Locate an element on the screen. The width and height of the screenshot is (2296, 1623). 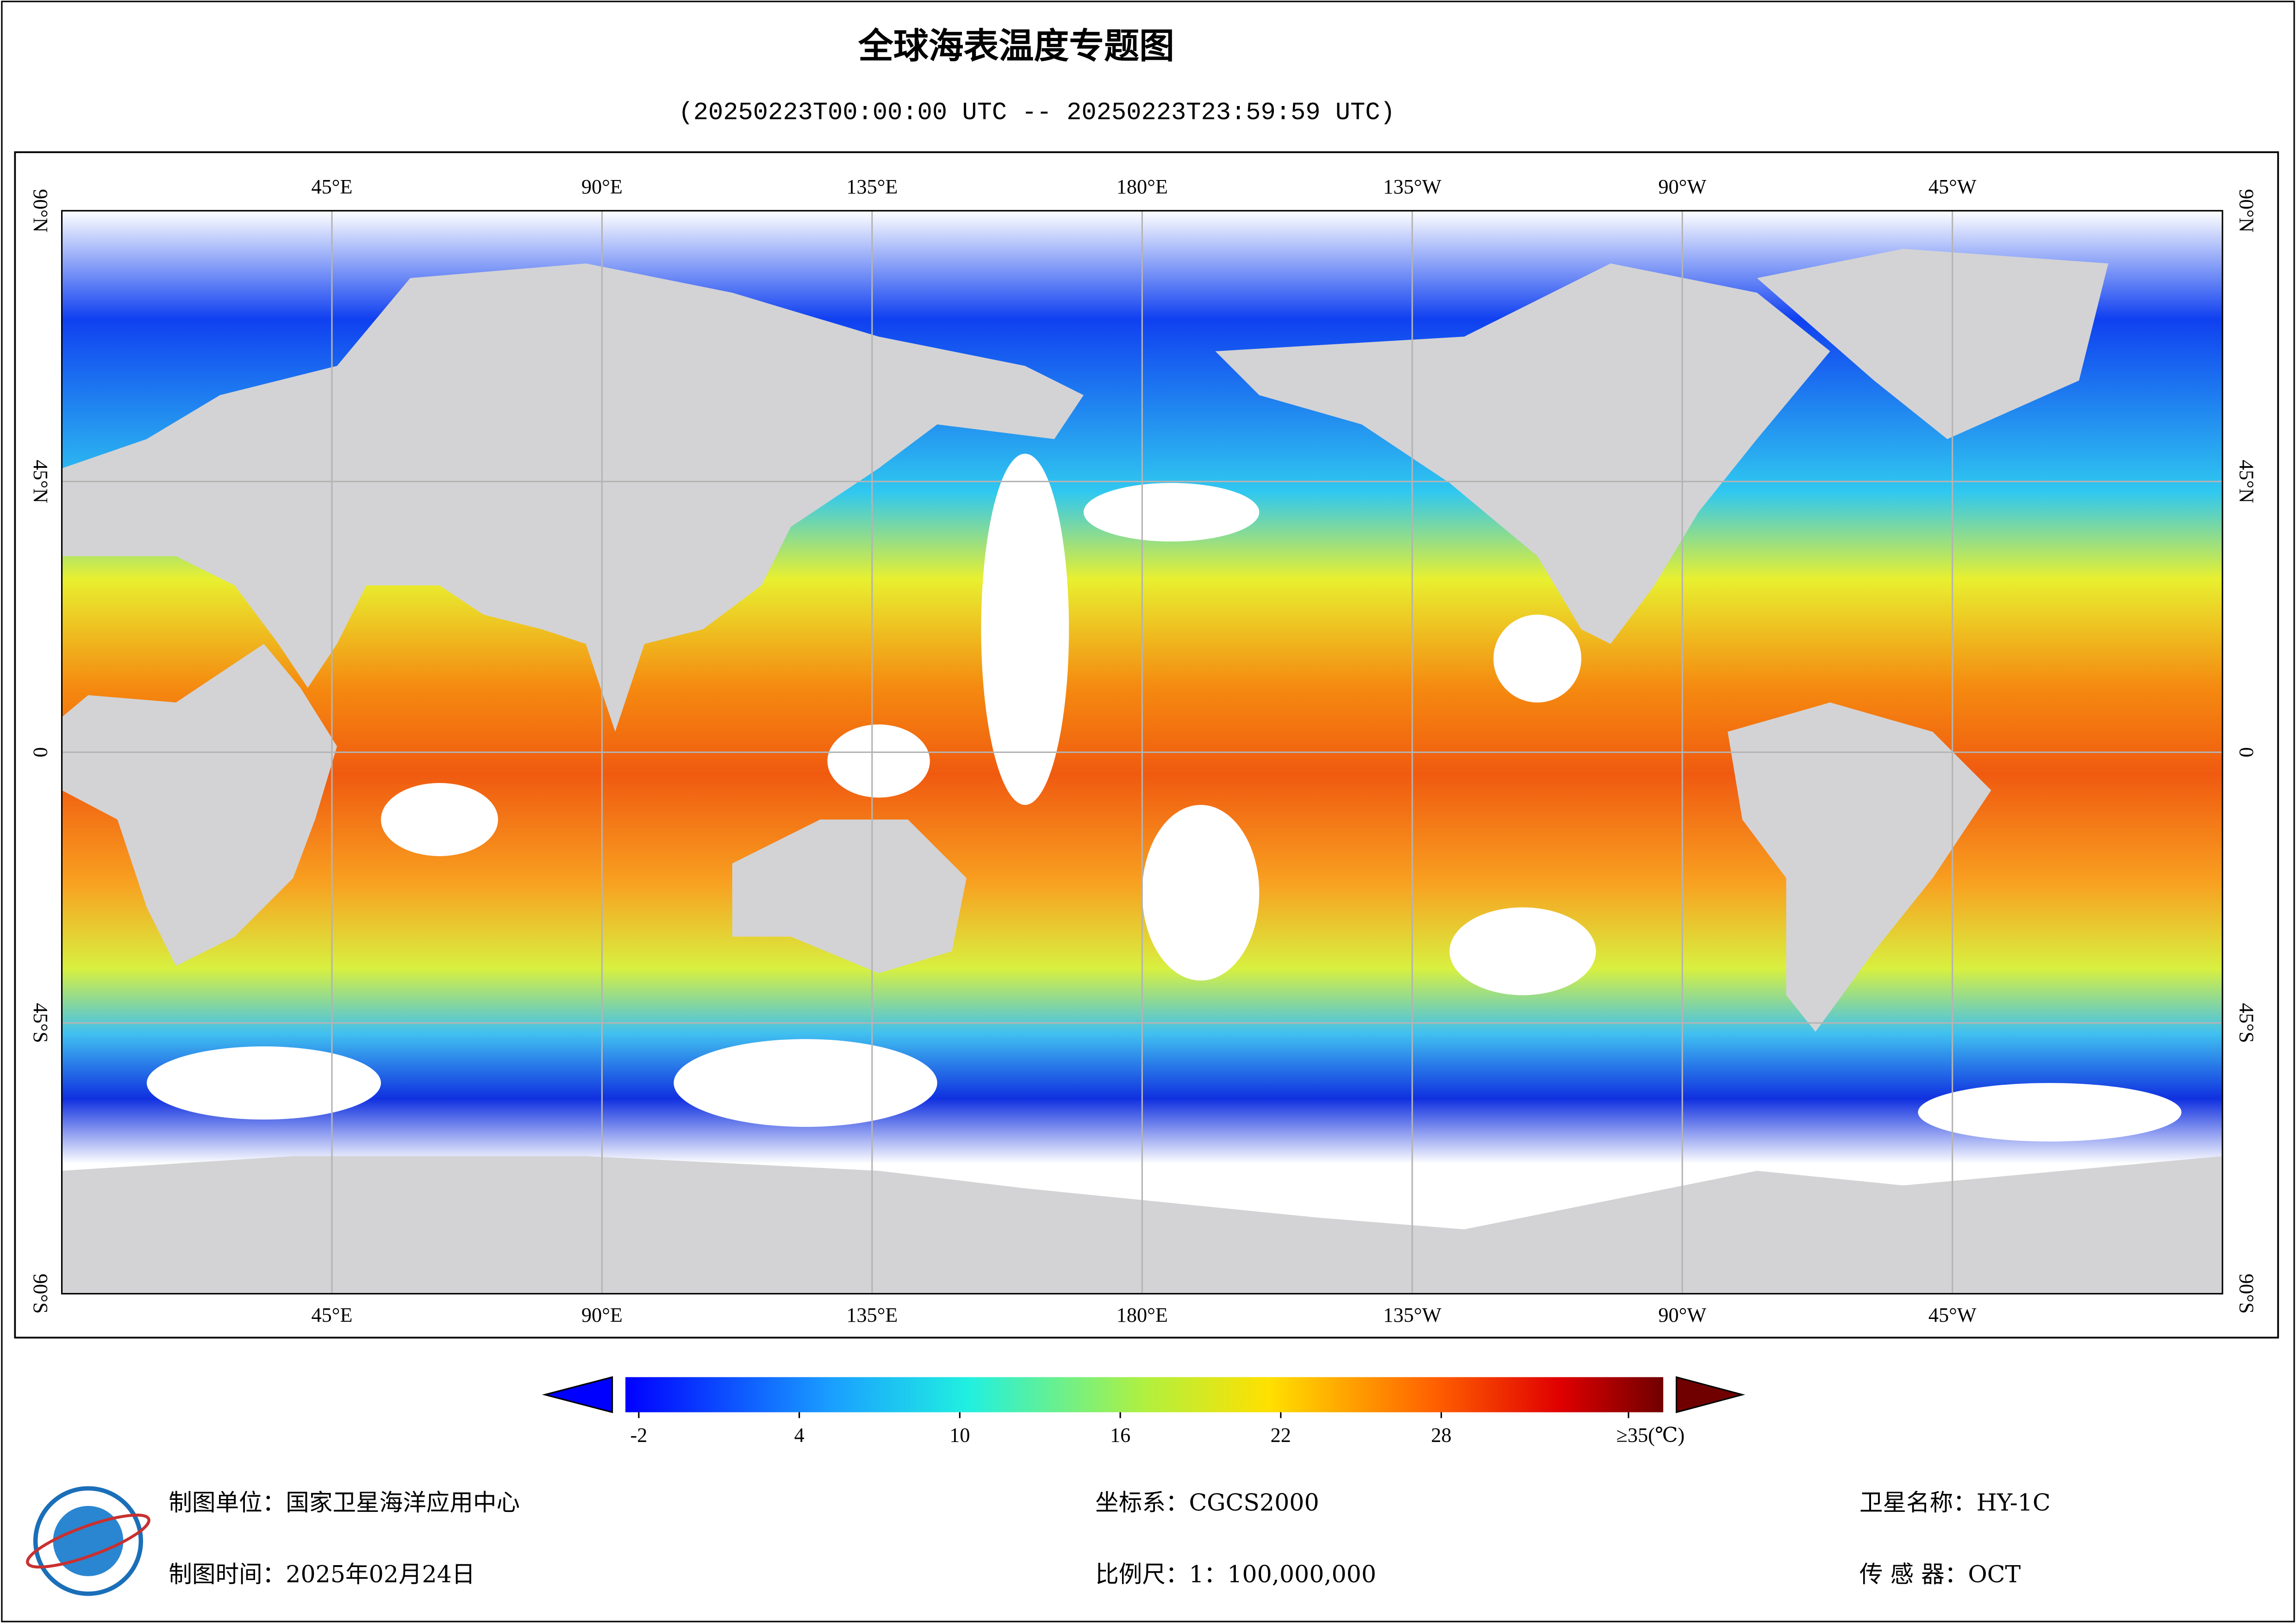
colorbar-max-arrow is located at coordinates (1711, 1394).